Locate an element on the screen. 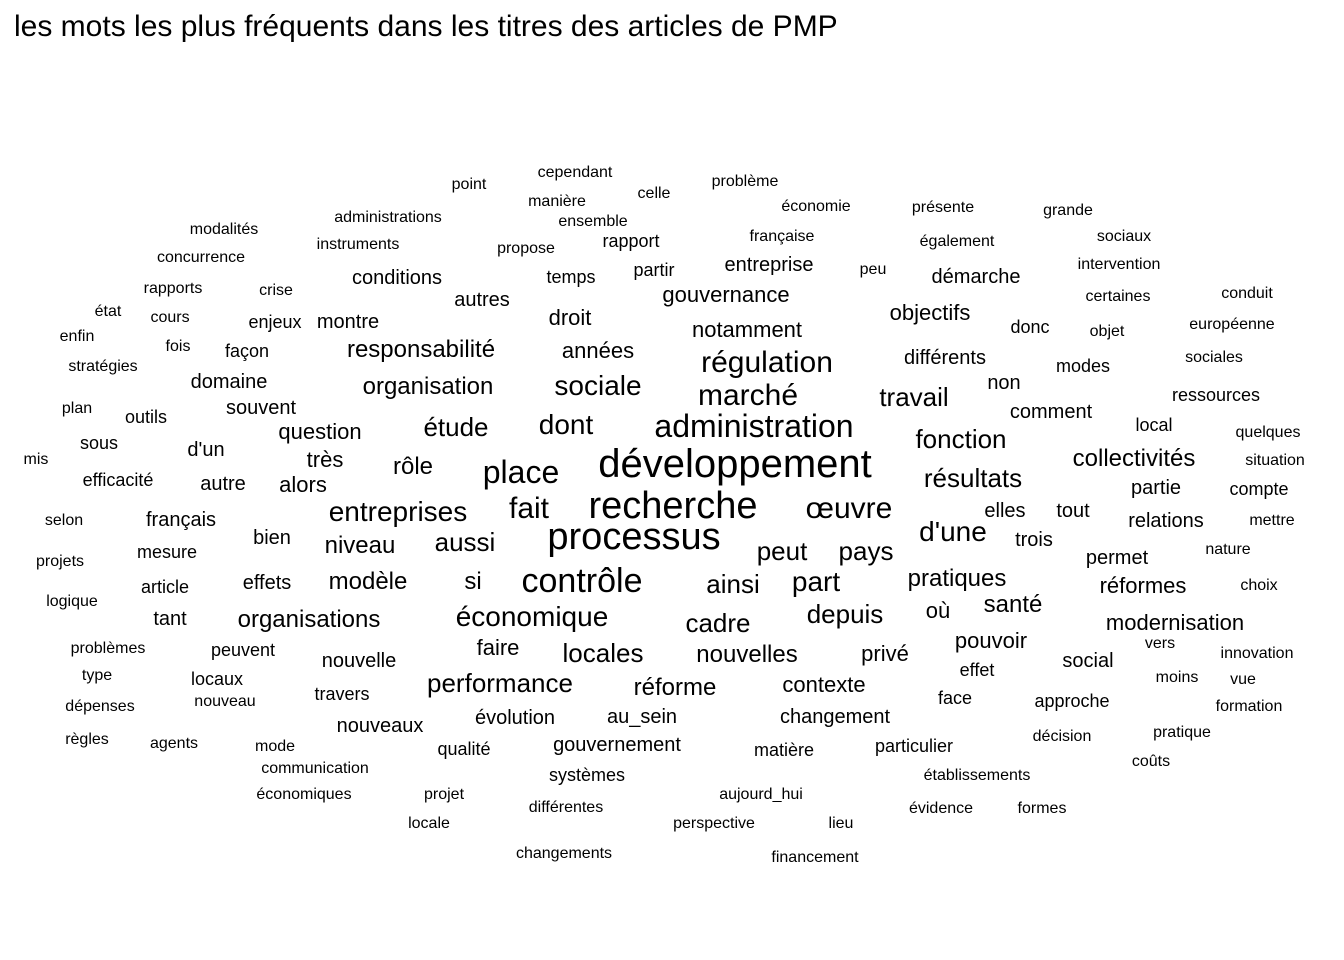 Image resolution: width=1344 pixels, height=960 pixels. word-montre: montre is located at coordinates (348, 322).